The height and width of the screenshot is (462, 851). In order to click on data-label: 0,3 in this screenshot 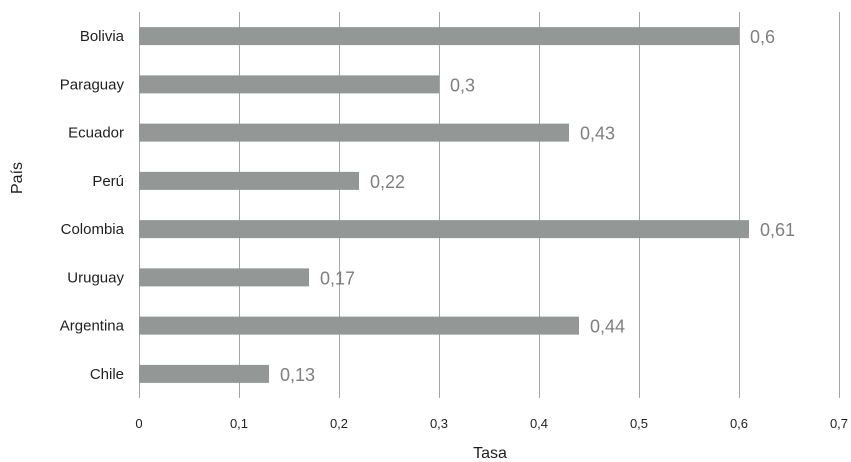, I will do `click(462, 85)`.